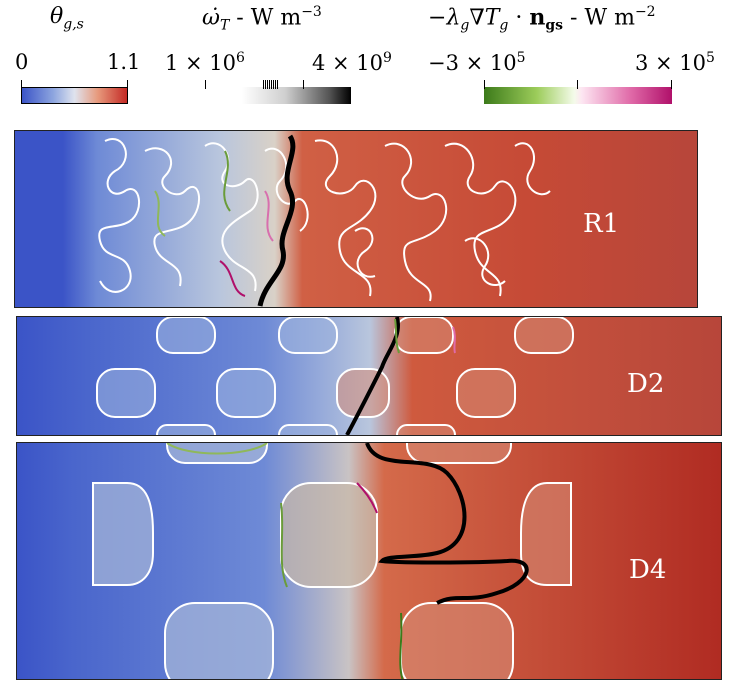 Image resolution: width=741 pixels, height=683 pixels. What do you see at coordinates (67, 18) in the screenshot?
I see `legend-theta-title: θg,s` at bounding box center [67, 18].